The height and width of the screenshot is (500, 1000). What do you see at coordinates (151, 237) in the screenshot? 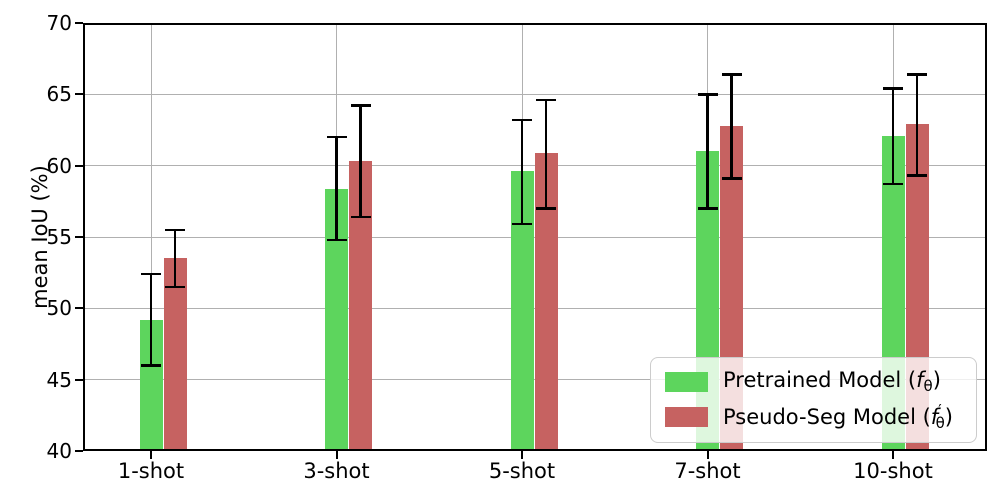
I see `gridline-vertical` at bounding box center [151, 237].